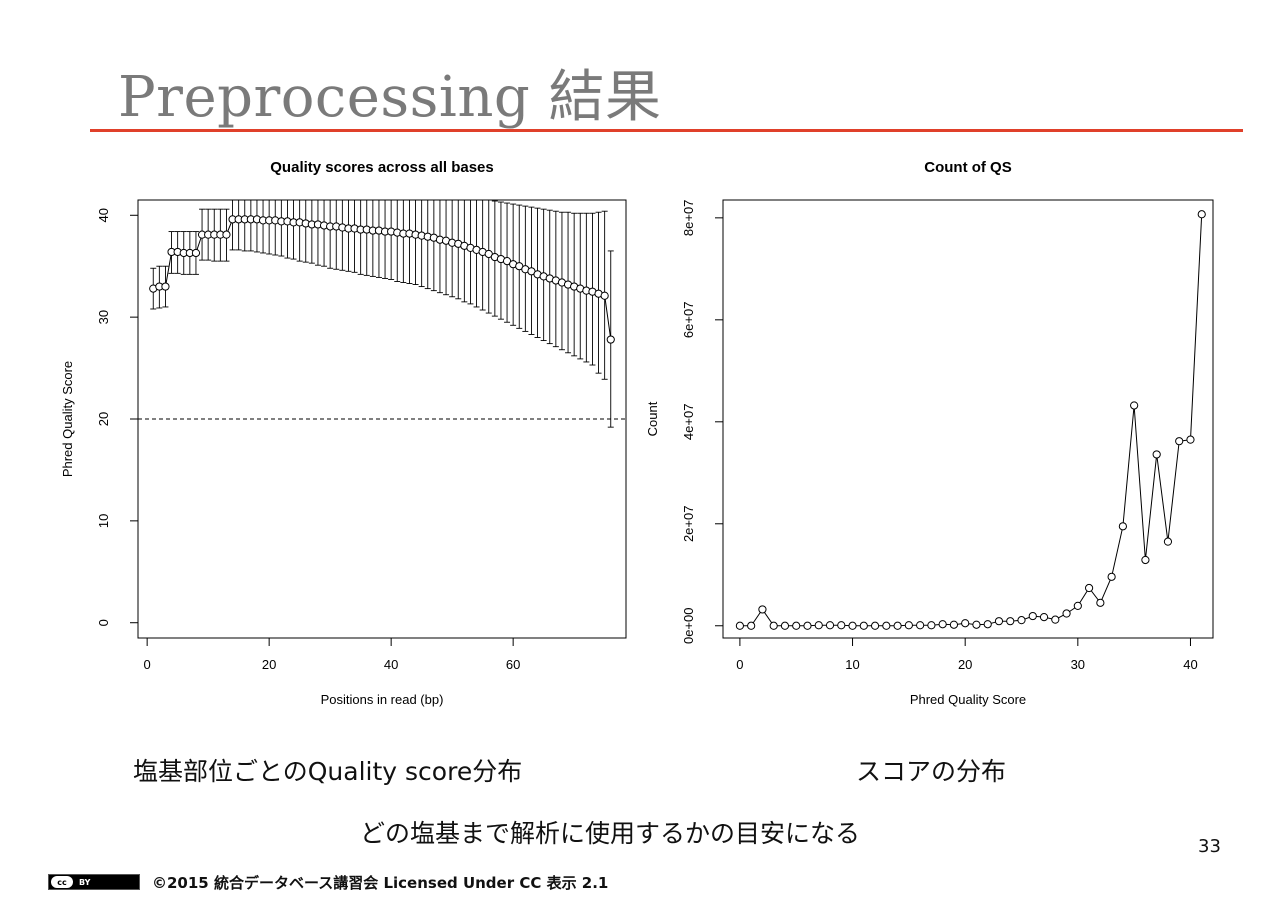 Image resolution: width=1280 pixels, height=905 pixels. What do you see at coordinates (610, 833) in the screenshot?
I see `caption-bottom: どの塩基まで解析に使用するかの目安になる` at bounding box center [610, 833].